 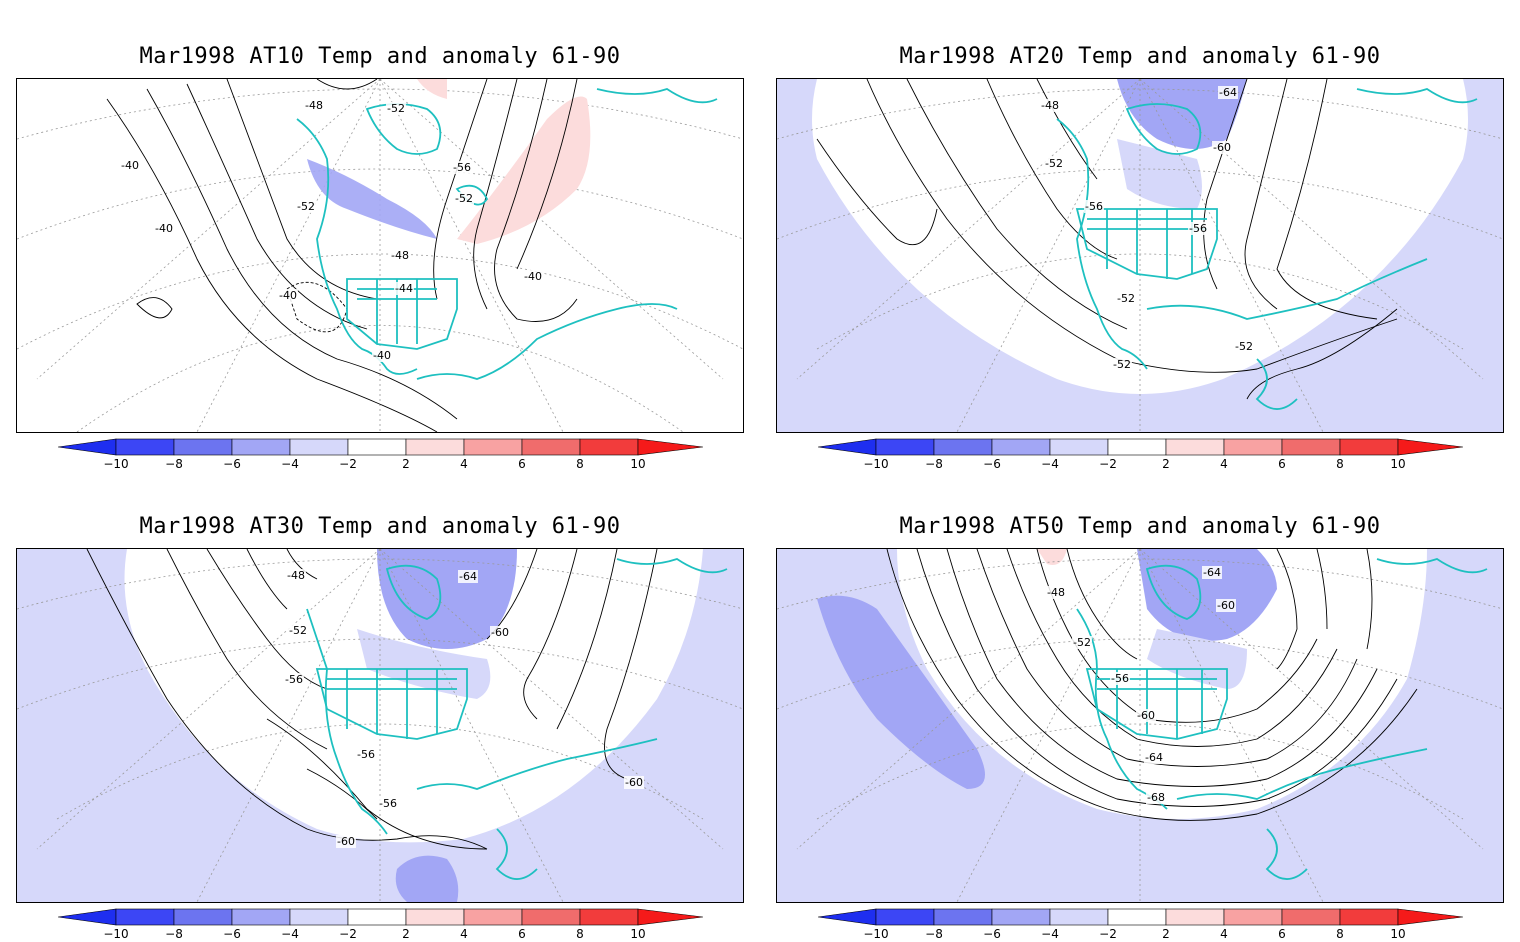 What do you see at coordinates (404, 288) in the screenshot?
I see `contour-label: -44` at bounding box center [404, 288].